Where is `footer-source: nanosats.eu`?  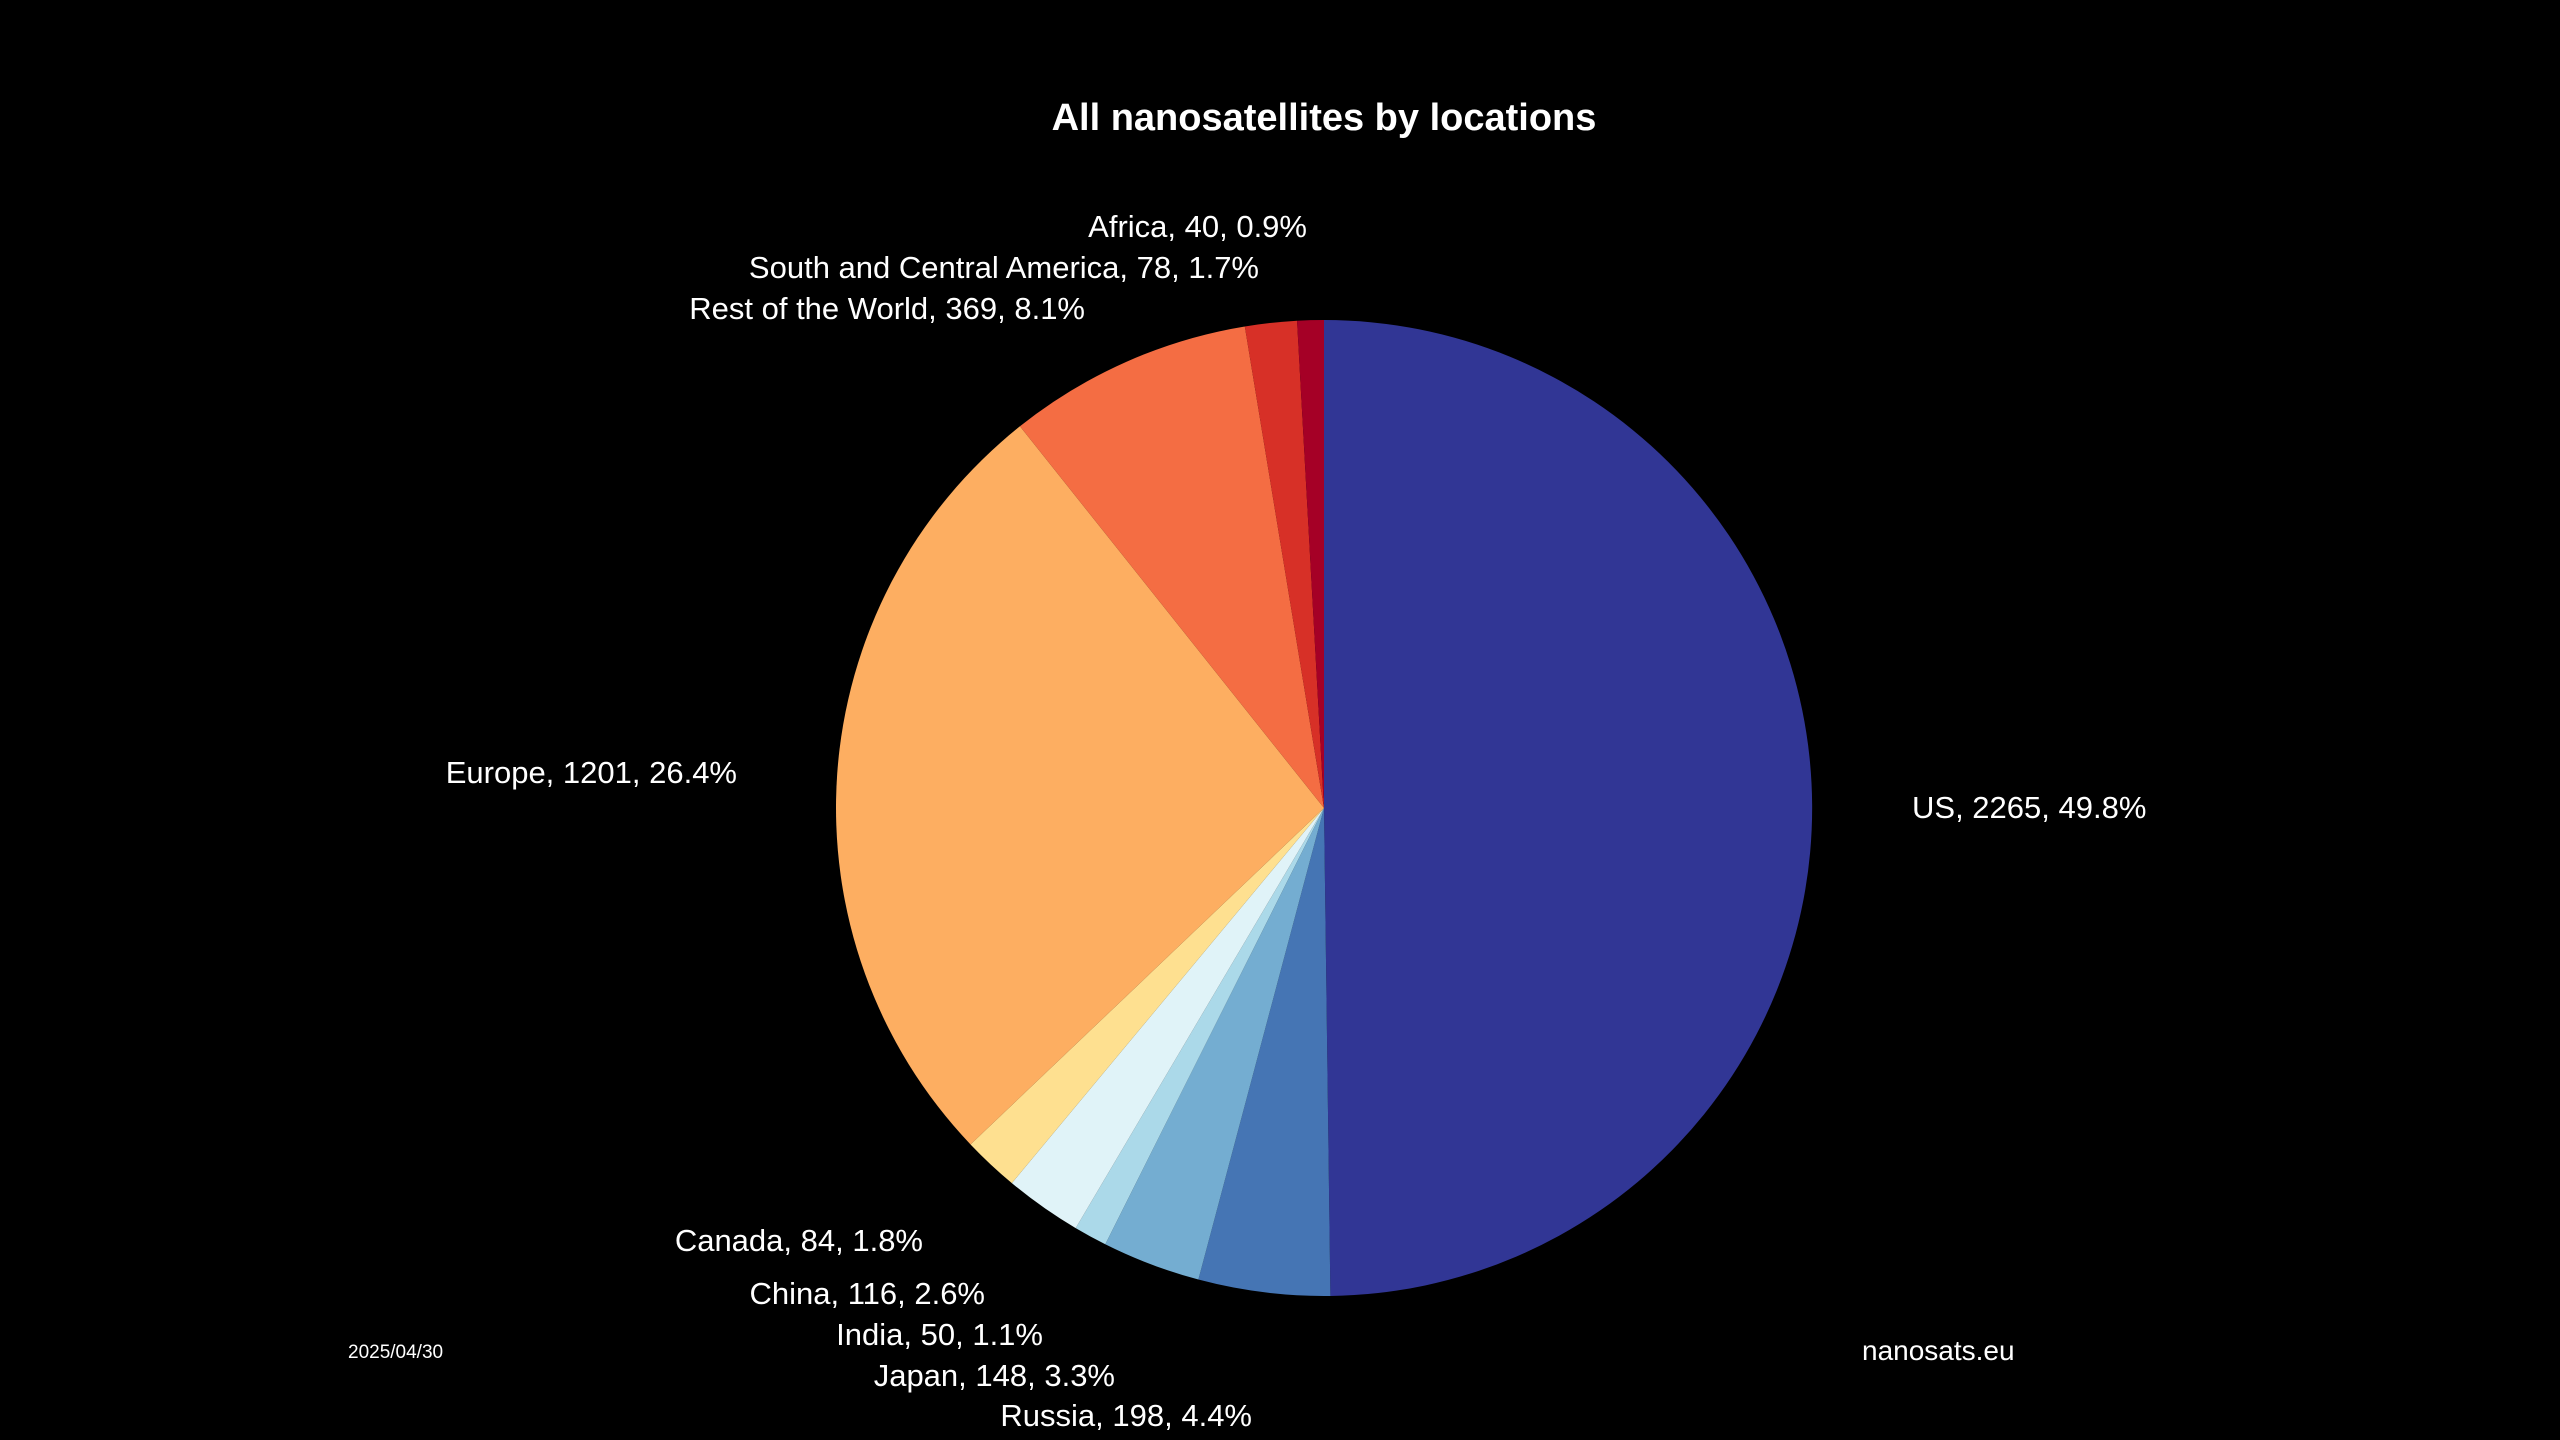 footer-source: nanosats.eu is located at coordinates (1938, 1350).